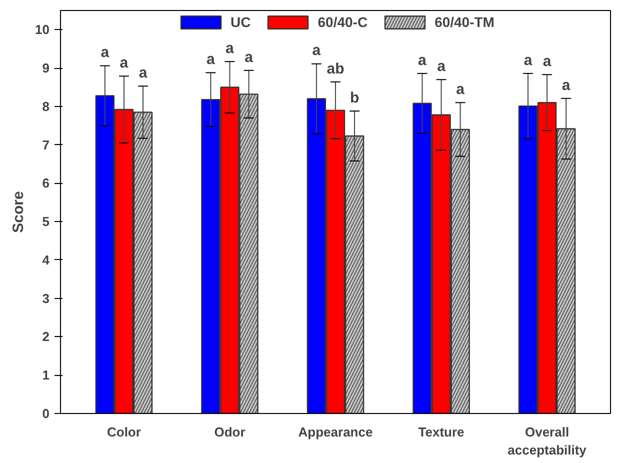  What do you see at coordinates (46, 413) in the screenshot?
I see `y-tick-label: 0` at bounding box center [46, 413].